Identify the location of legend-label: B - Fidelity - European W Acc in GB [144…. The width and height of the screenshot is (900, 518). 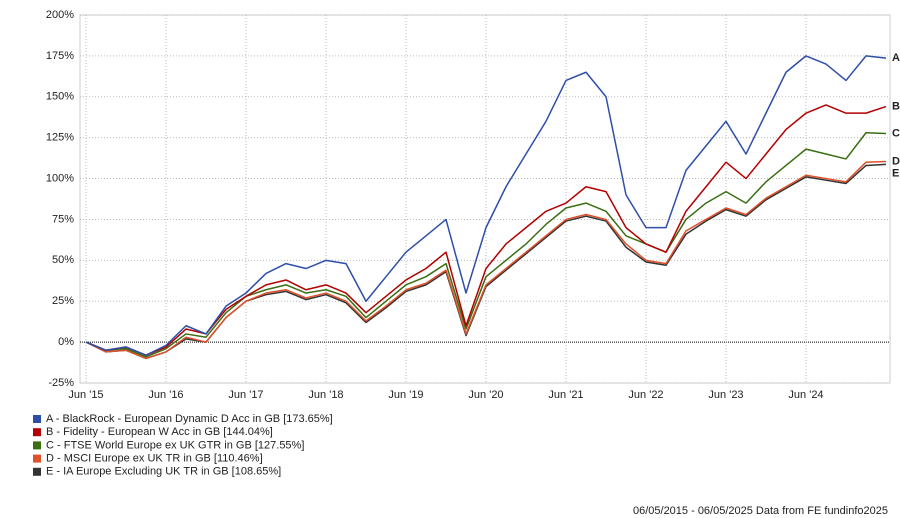
(159, 432).